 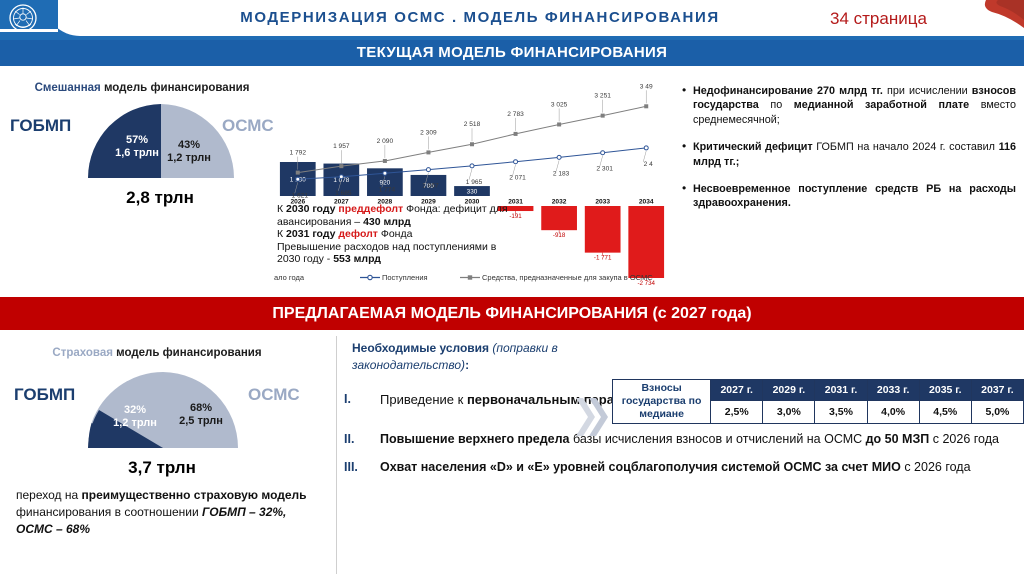 I want to click on condition-numeral-3: III., so click(x=351, y=467).